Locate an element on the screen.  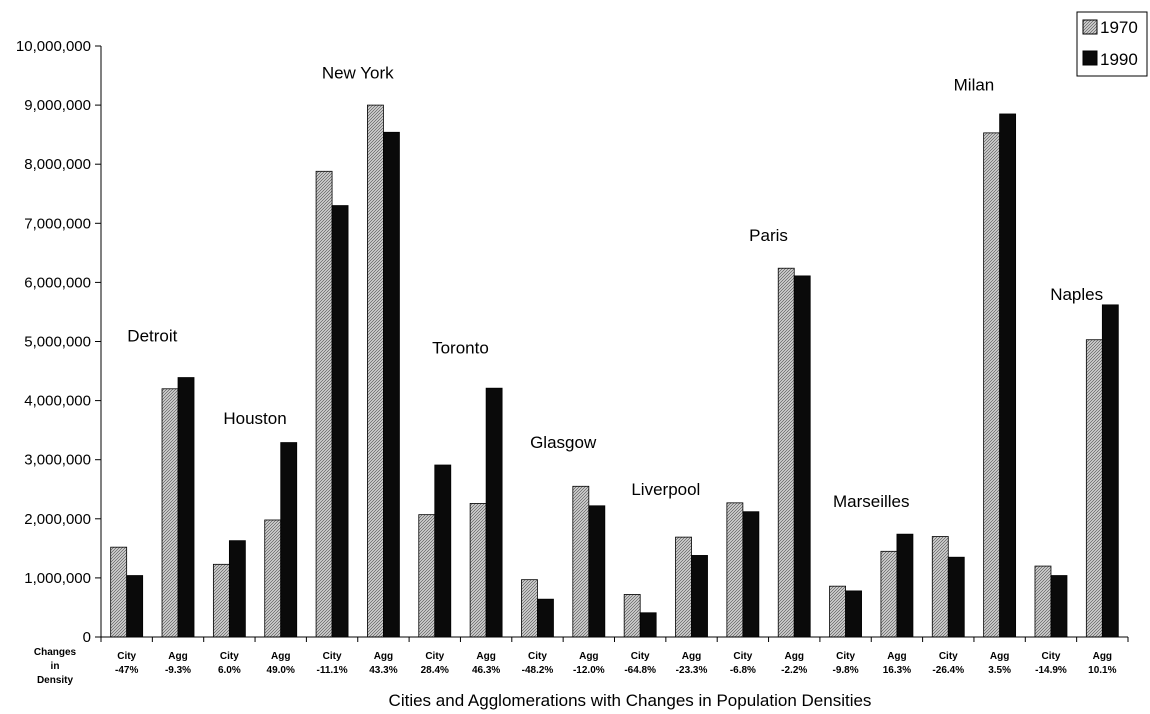
y-tick-label: 2,000,000 is located at coordinates (57, 519).